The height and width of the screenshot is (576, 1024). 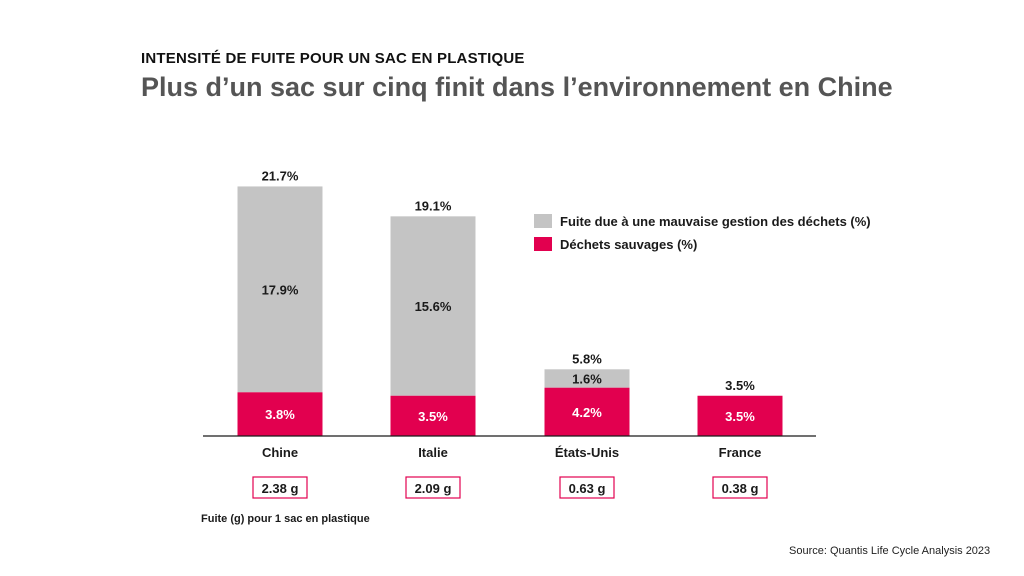 What do you see at coordinates (280, 175) in the screenshot?
I see `bar-total-label-0: 21.7%` at bounding box center [280, 175].